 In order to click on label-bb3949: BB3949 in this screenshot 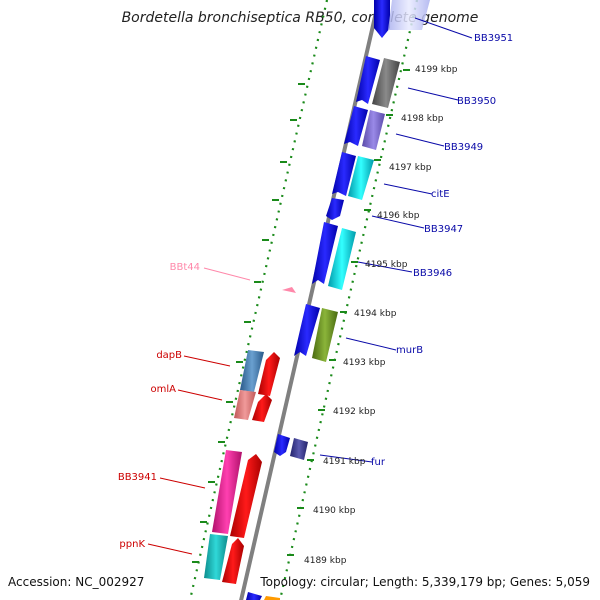, I will do `click(463, 147)`.